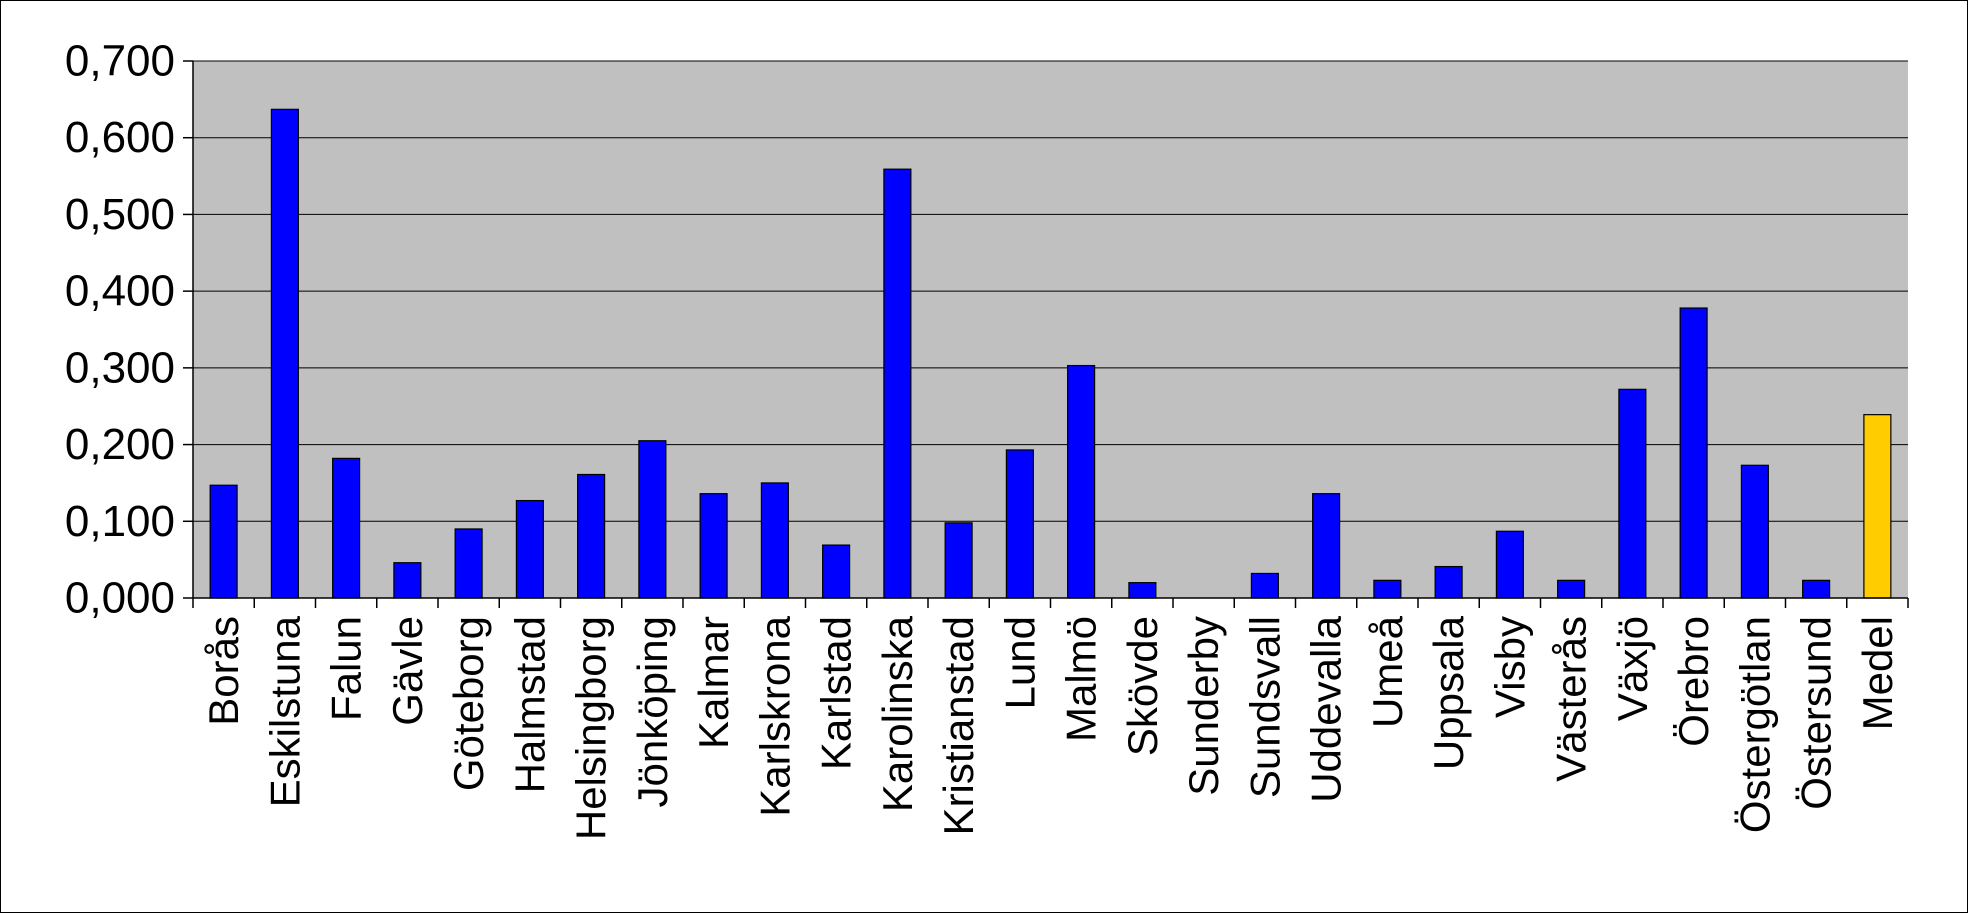  I want to click on x-tick-label: Västerås, so click(1571, 699).